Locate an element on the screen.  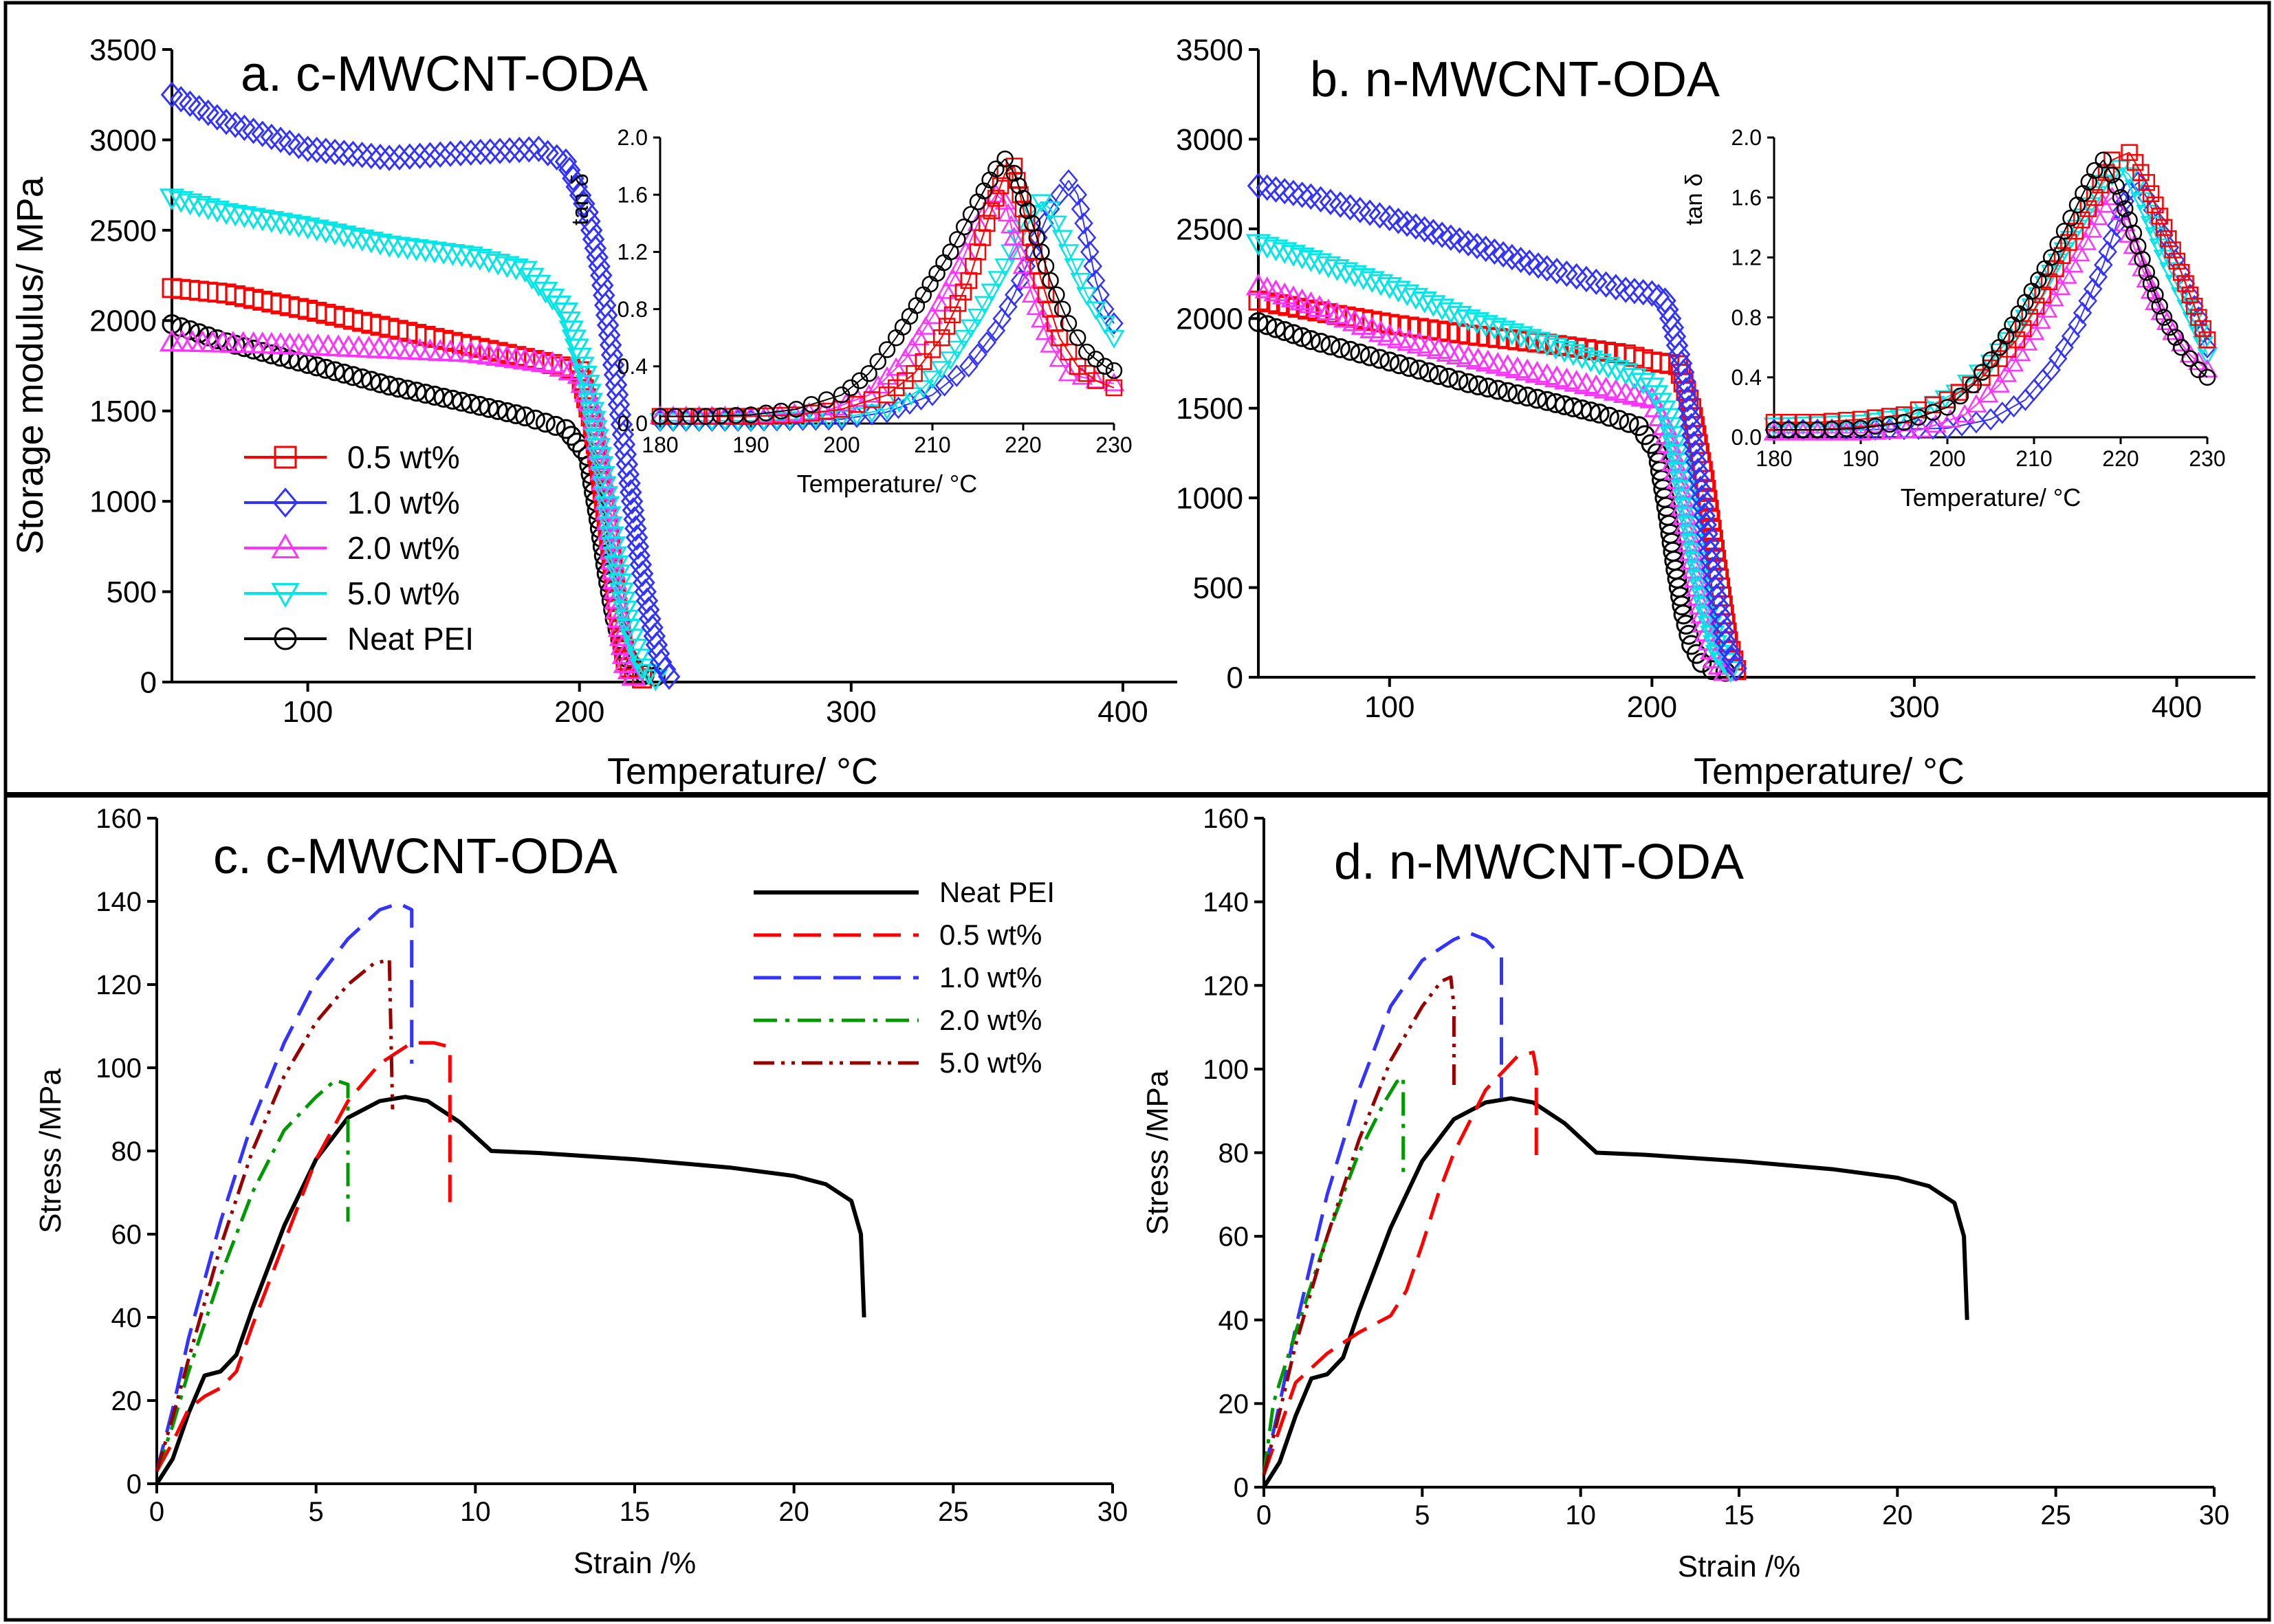
y-tick-label-140: 140 is located at coordinates (1226, 903).